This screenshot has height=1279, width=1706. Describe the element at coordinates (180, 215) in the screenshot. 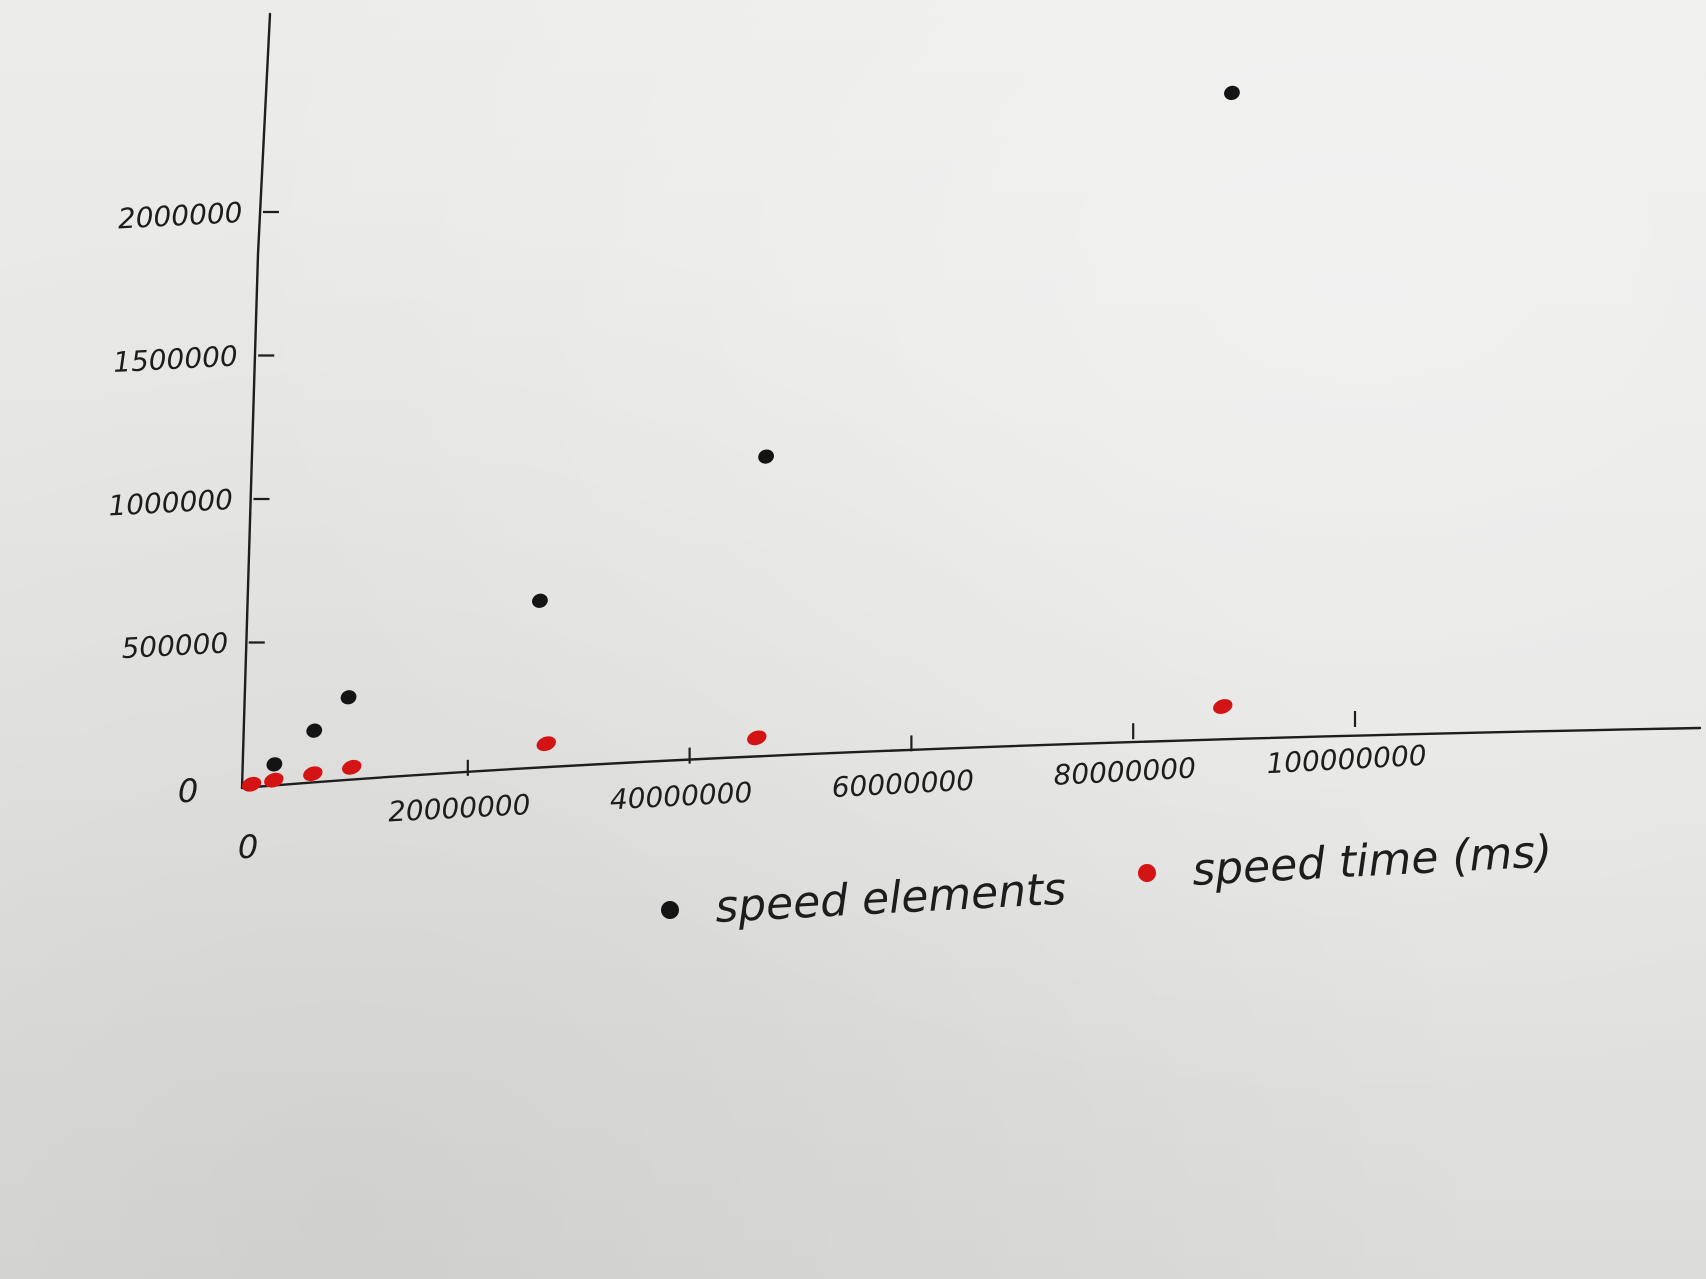

I see `y-tick-label: 2000000` at that location.